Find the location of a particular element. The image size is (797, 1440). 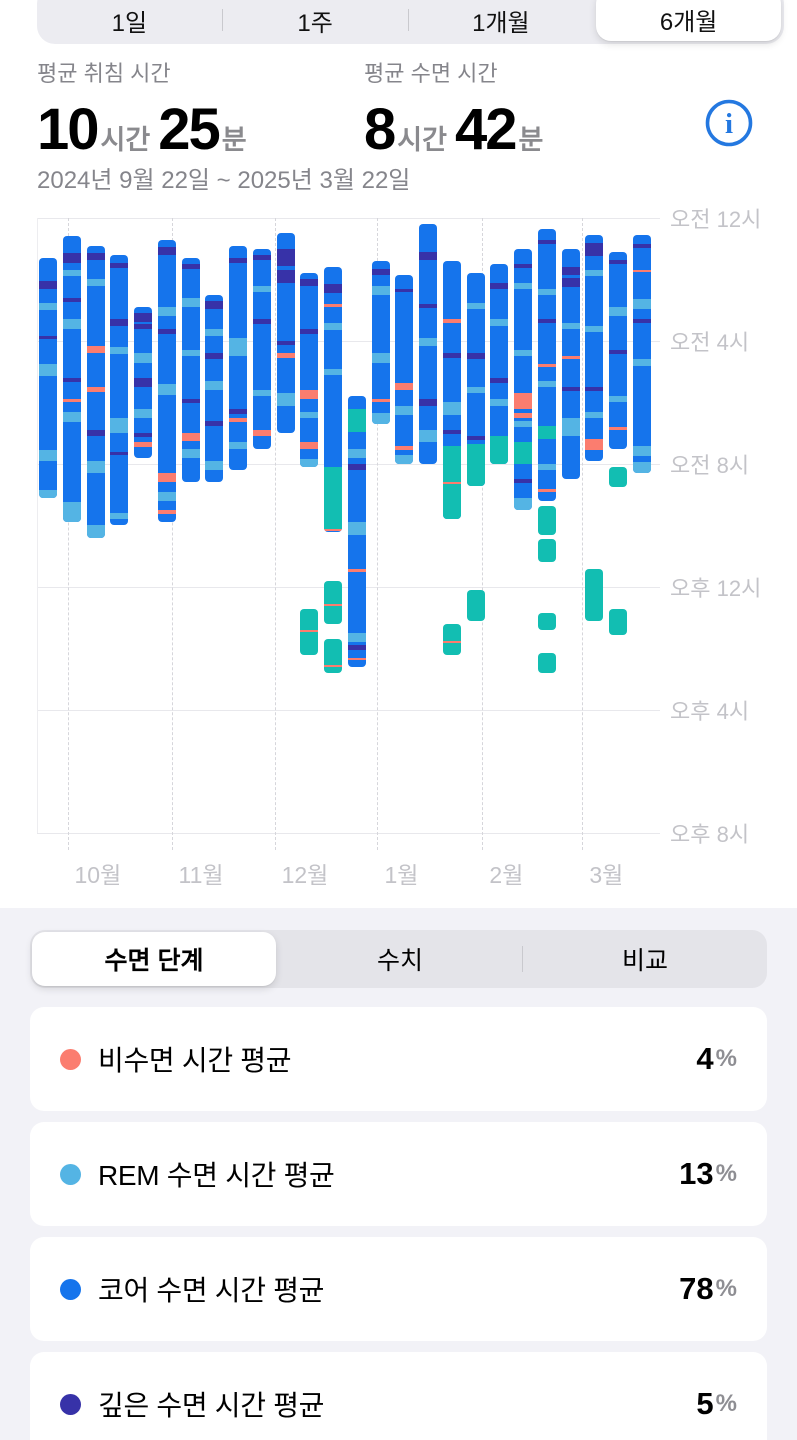

awake-color-dot is located at coordinates (70, 1059).